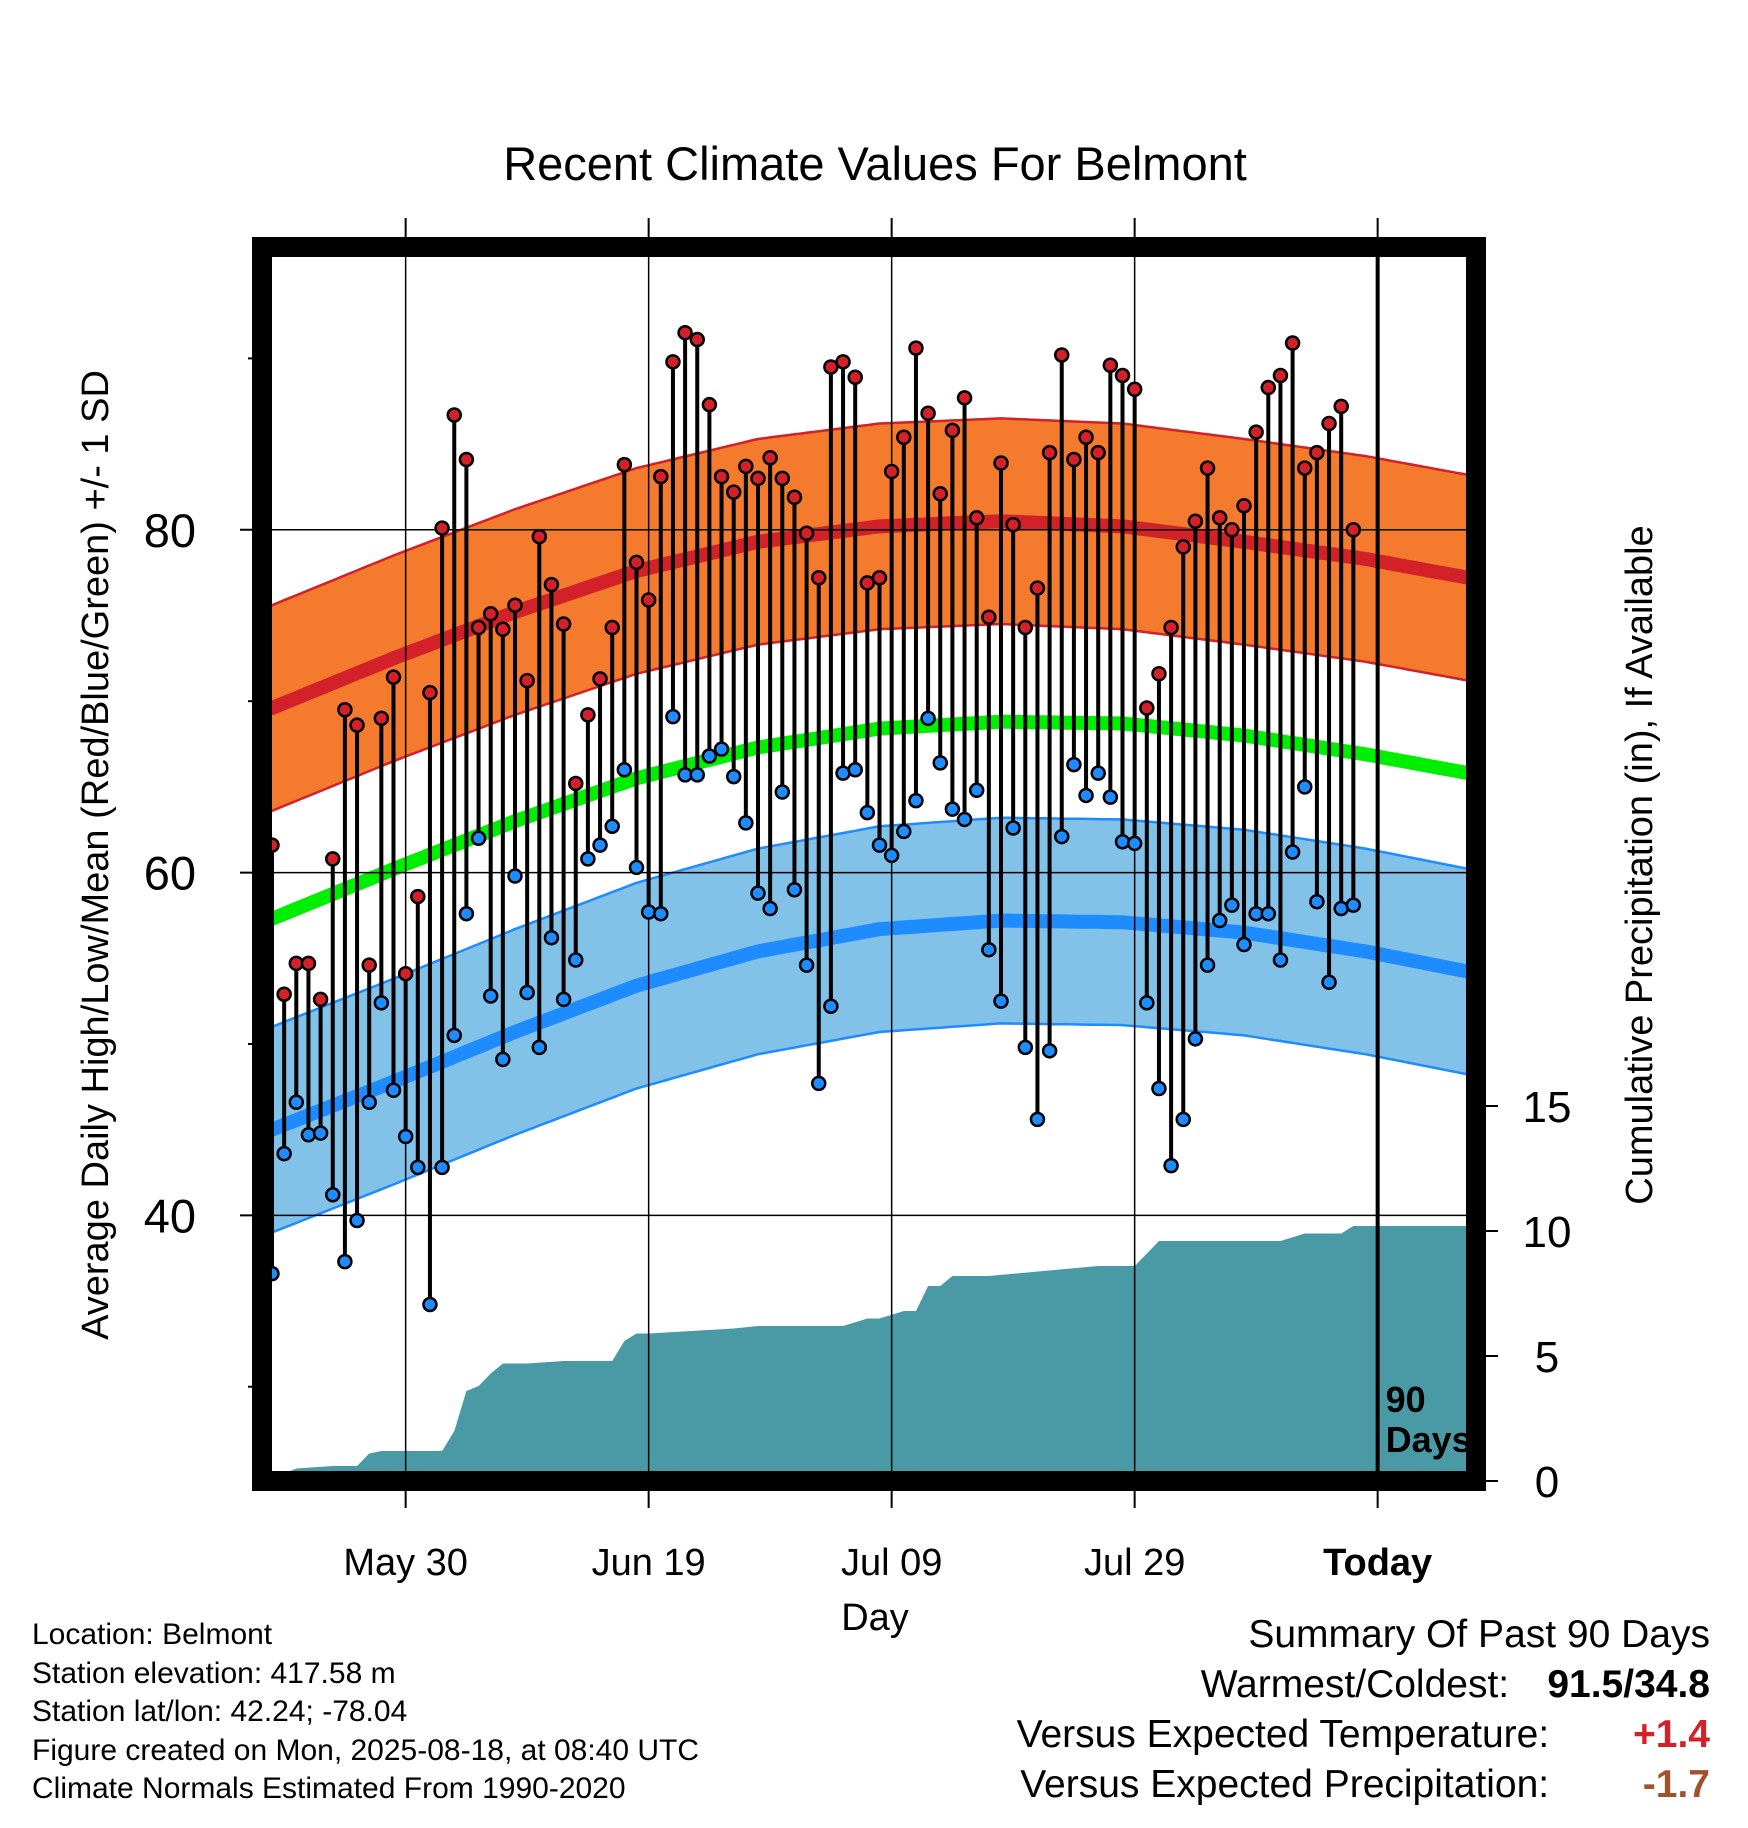 The height and width of the screenshot is (1828, 1748). What do you see at coordinates (329, 1788) in the screenshot?
I see `normals-period-text: Climate Normals Estimated From 1990-2020` at bounding box center [329, 1788].